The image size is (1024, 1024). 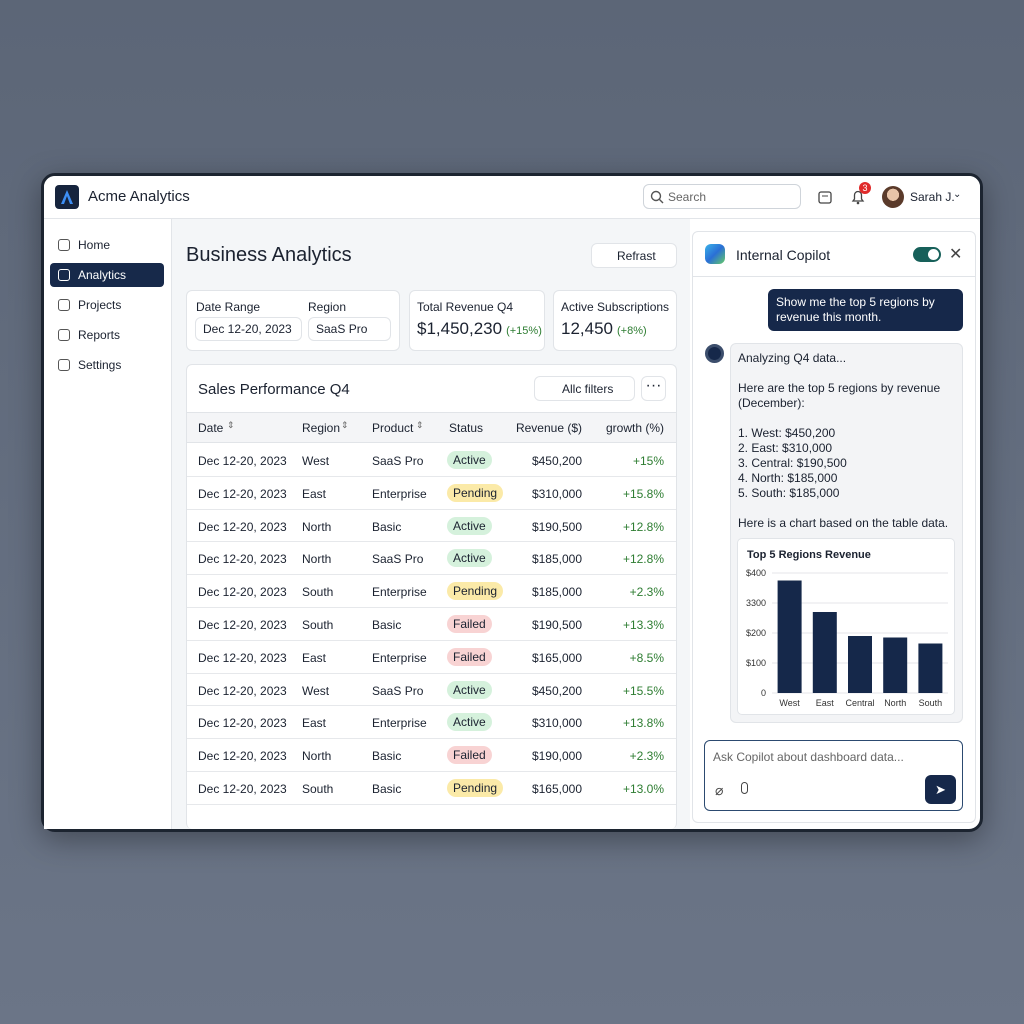 I want to click on close-button: ✕, so click(x=956, y=254).